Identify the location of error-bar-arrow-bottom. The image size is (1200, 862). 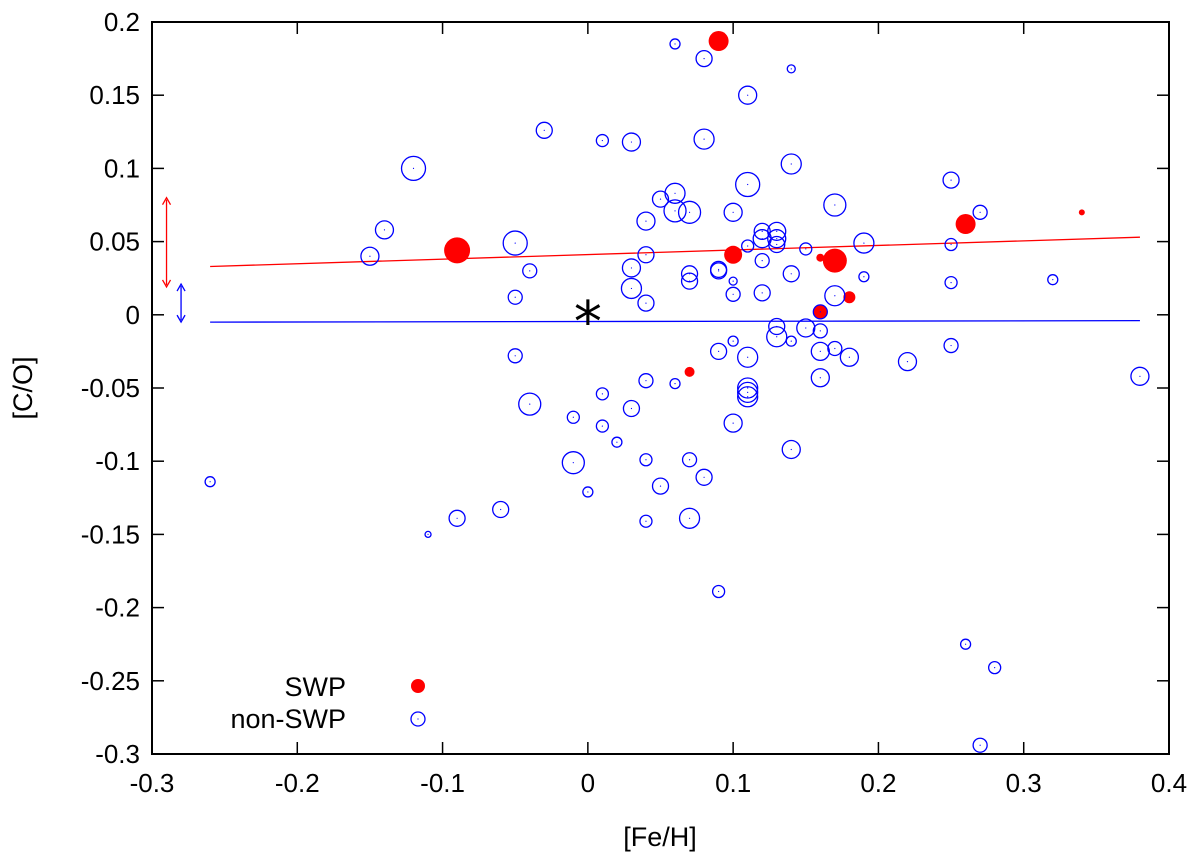
(181, 319).